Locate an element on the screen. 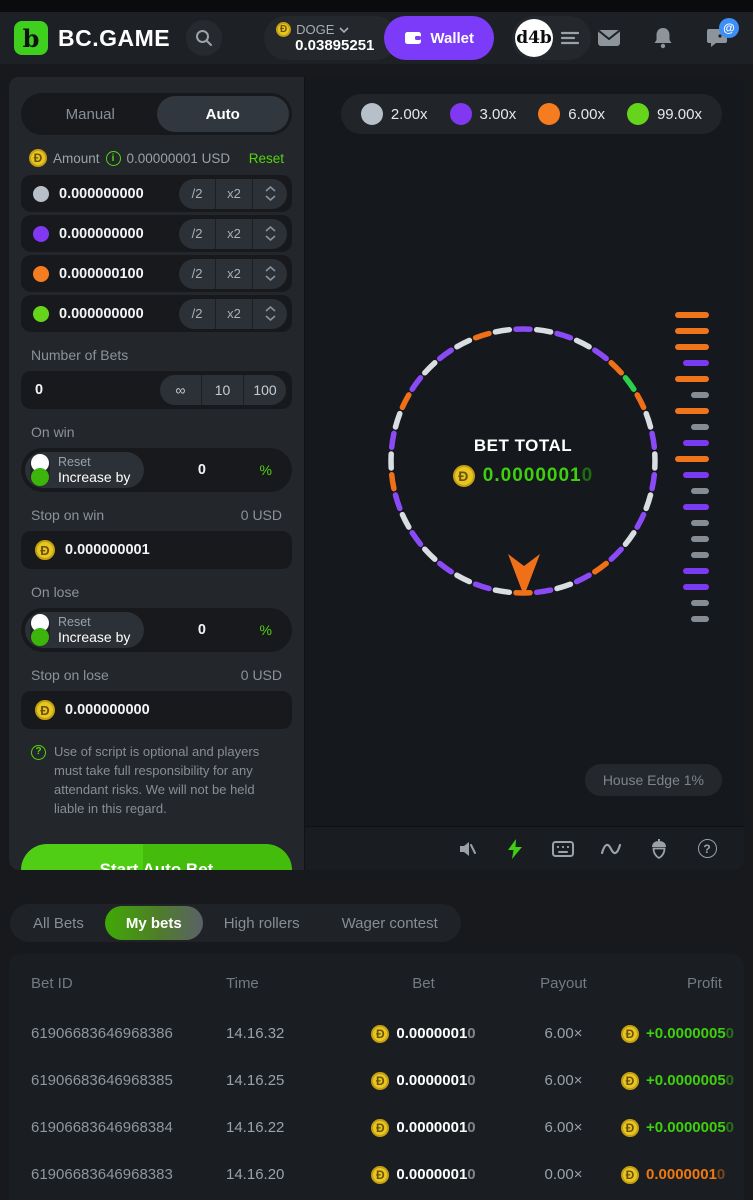 This screenshot has height=1200, width=753. help-button: ? is located at coordinates (707, 849).